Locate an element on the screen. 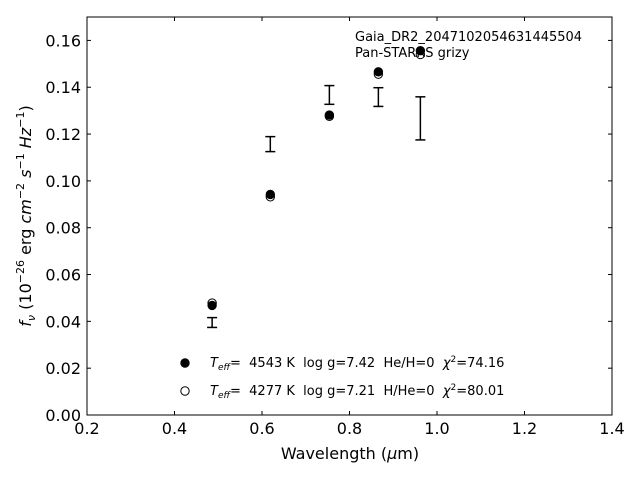 The width and height of the screenshot is (640, 480). x-tick-label: 1.4 is located at coordinates (611, 428).